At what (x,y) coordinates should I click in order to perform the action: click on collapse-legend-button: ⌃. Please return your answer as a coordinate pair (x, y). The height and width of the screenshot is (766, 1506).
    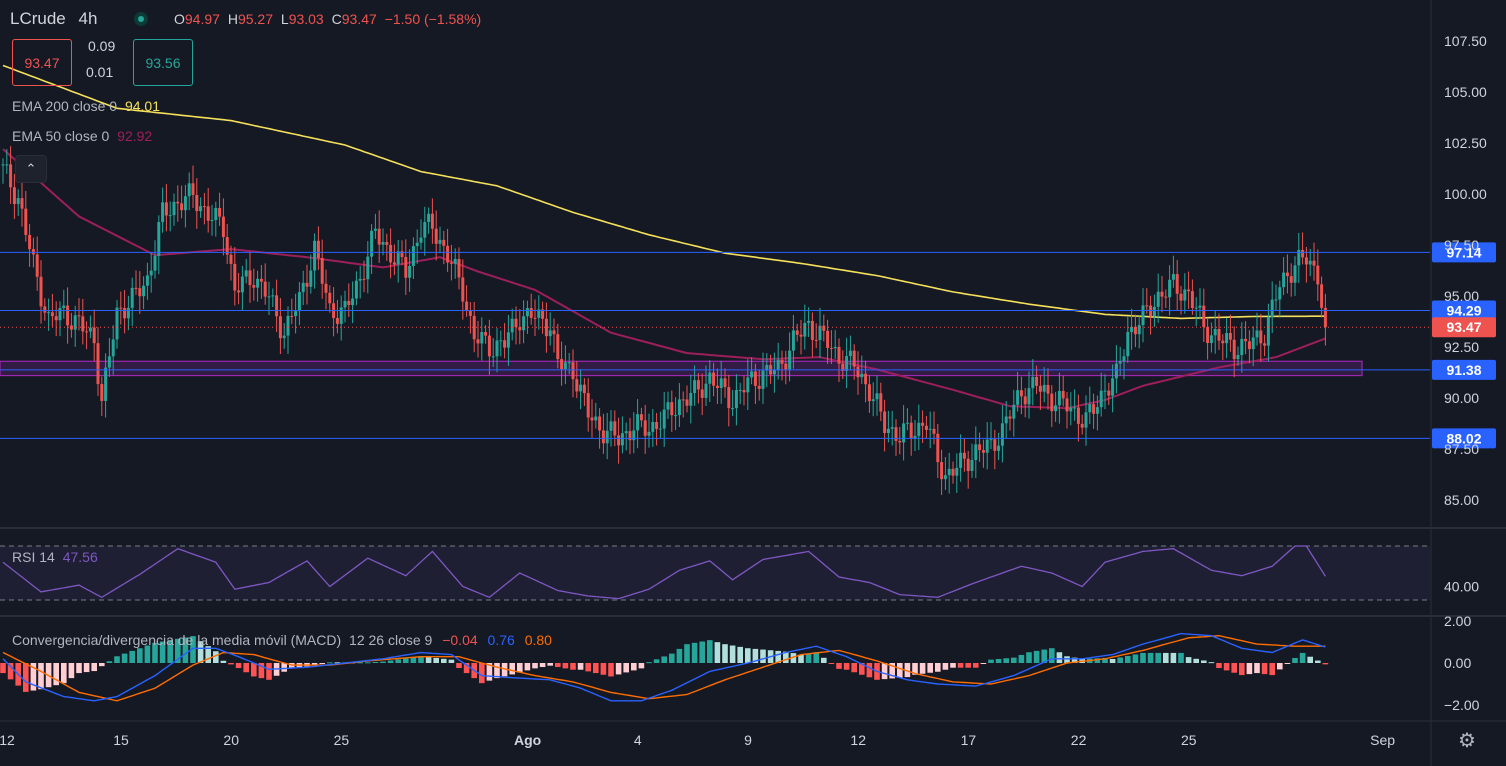
    Looking at the image, I should click on (31, 169).